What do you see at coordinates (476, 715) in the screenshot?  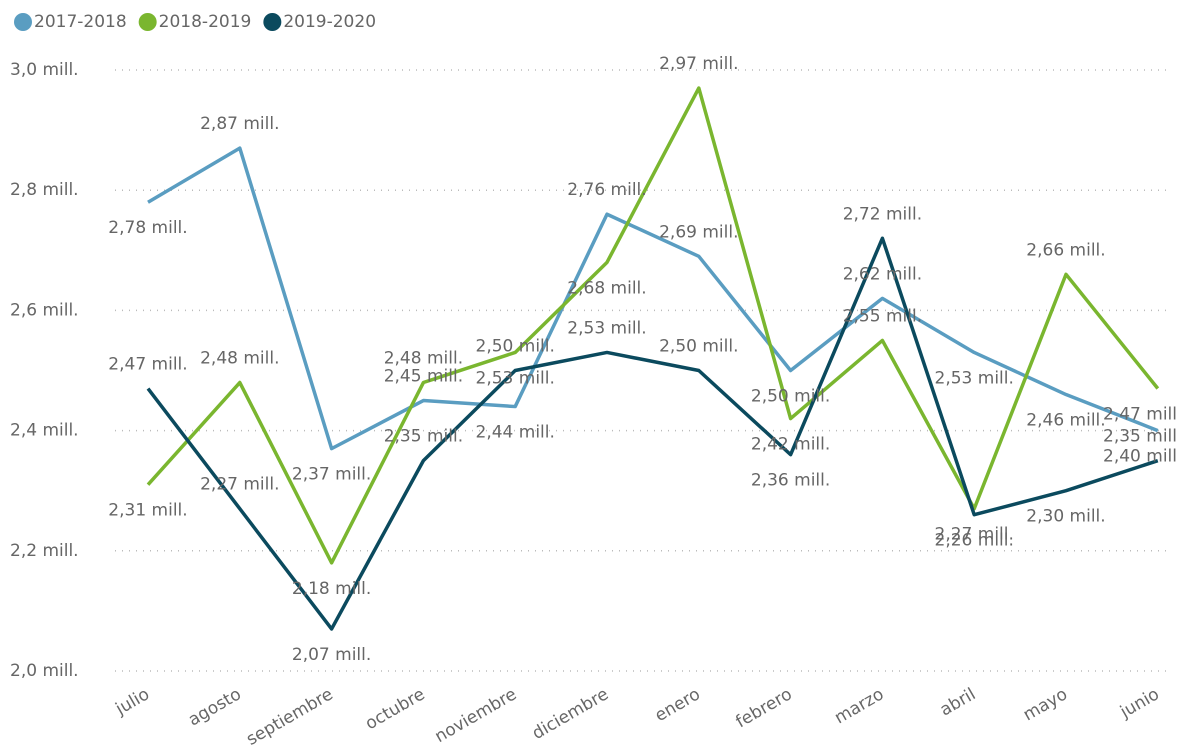 I see `x-tick-label: noviembre` at bounding box center [476, 715].